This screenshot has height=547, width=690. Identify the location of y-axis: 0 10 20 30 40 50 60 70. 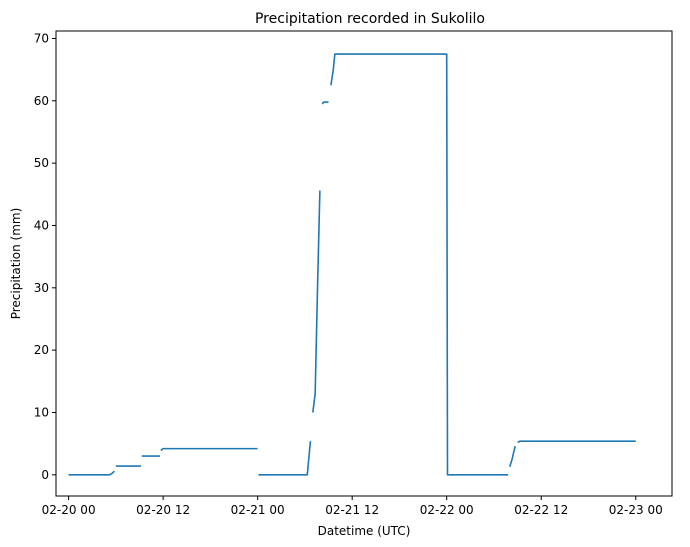
(45, 256).